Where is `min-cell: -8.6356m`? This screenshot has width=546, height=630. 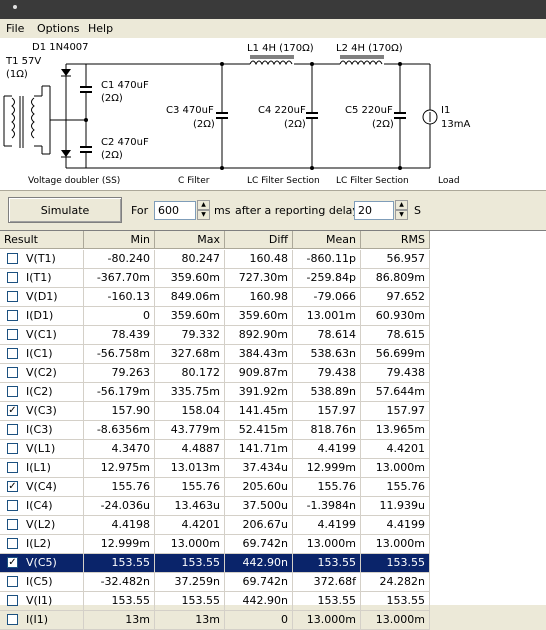
min-cell: -8.6356m is located at coordinates (119, 430).